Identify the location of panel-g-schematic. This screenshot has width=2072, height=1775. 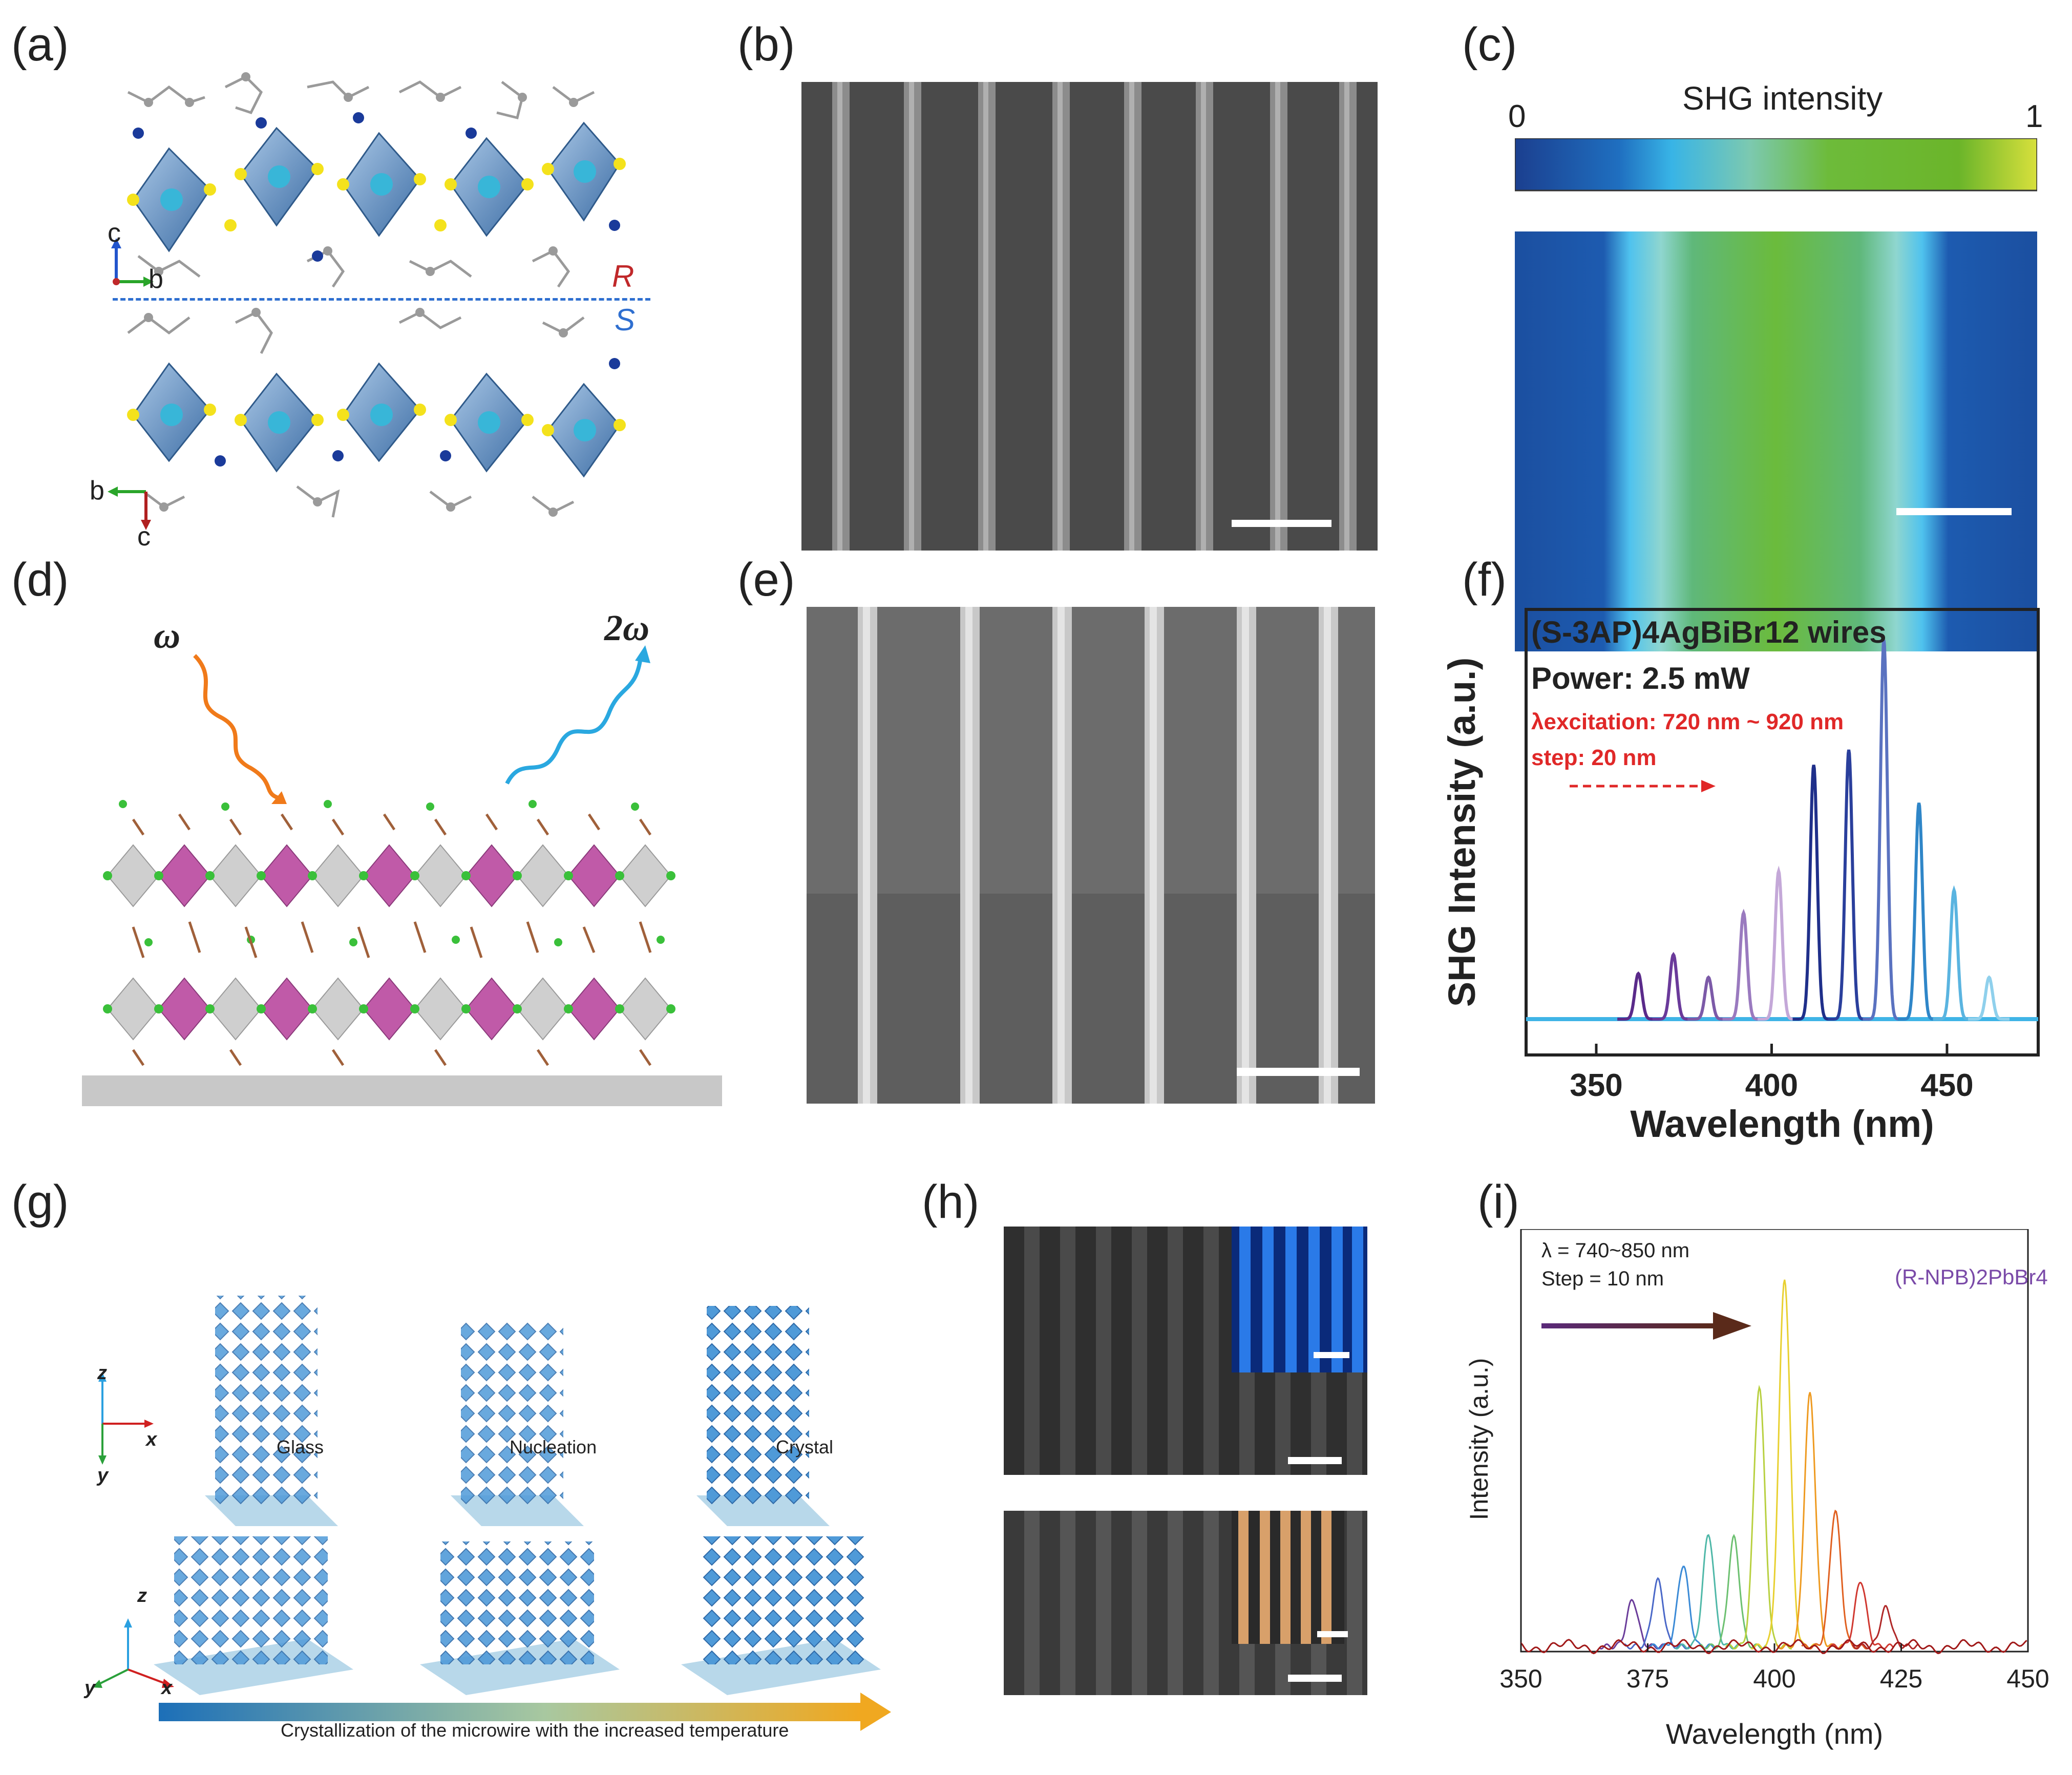
(491, 1513).